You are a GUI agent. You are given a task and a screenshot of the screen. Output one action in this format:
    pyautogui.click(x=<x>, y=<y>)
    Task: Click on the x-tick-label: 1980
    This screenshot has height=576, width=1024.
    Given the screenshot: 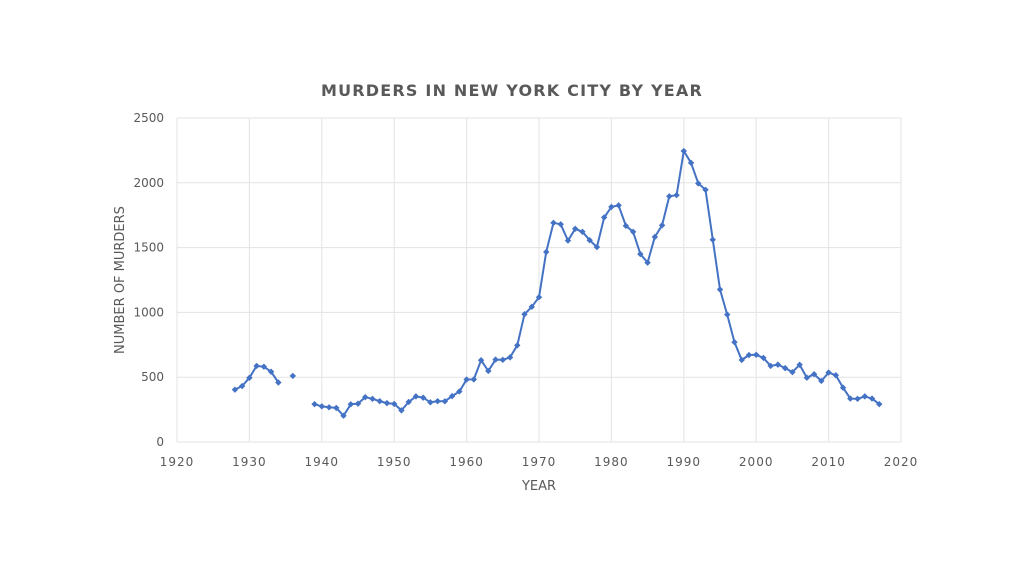 What is the action you would take?
    pyautogui.click(x=611, y=462)
    